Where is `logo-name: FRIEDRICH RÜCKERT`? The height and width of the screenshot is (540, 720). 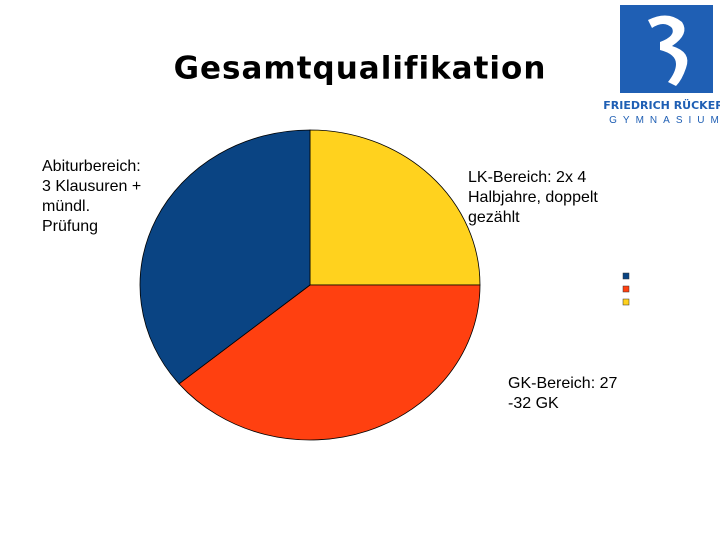 logo-name: FRIEDRICH RÜCKERT is located at coordinates (661, 105).